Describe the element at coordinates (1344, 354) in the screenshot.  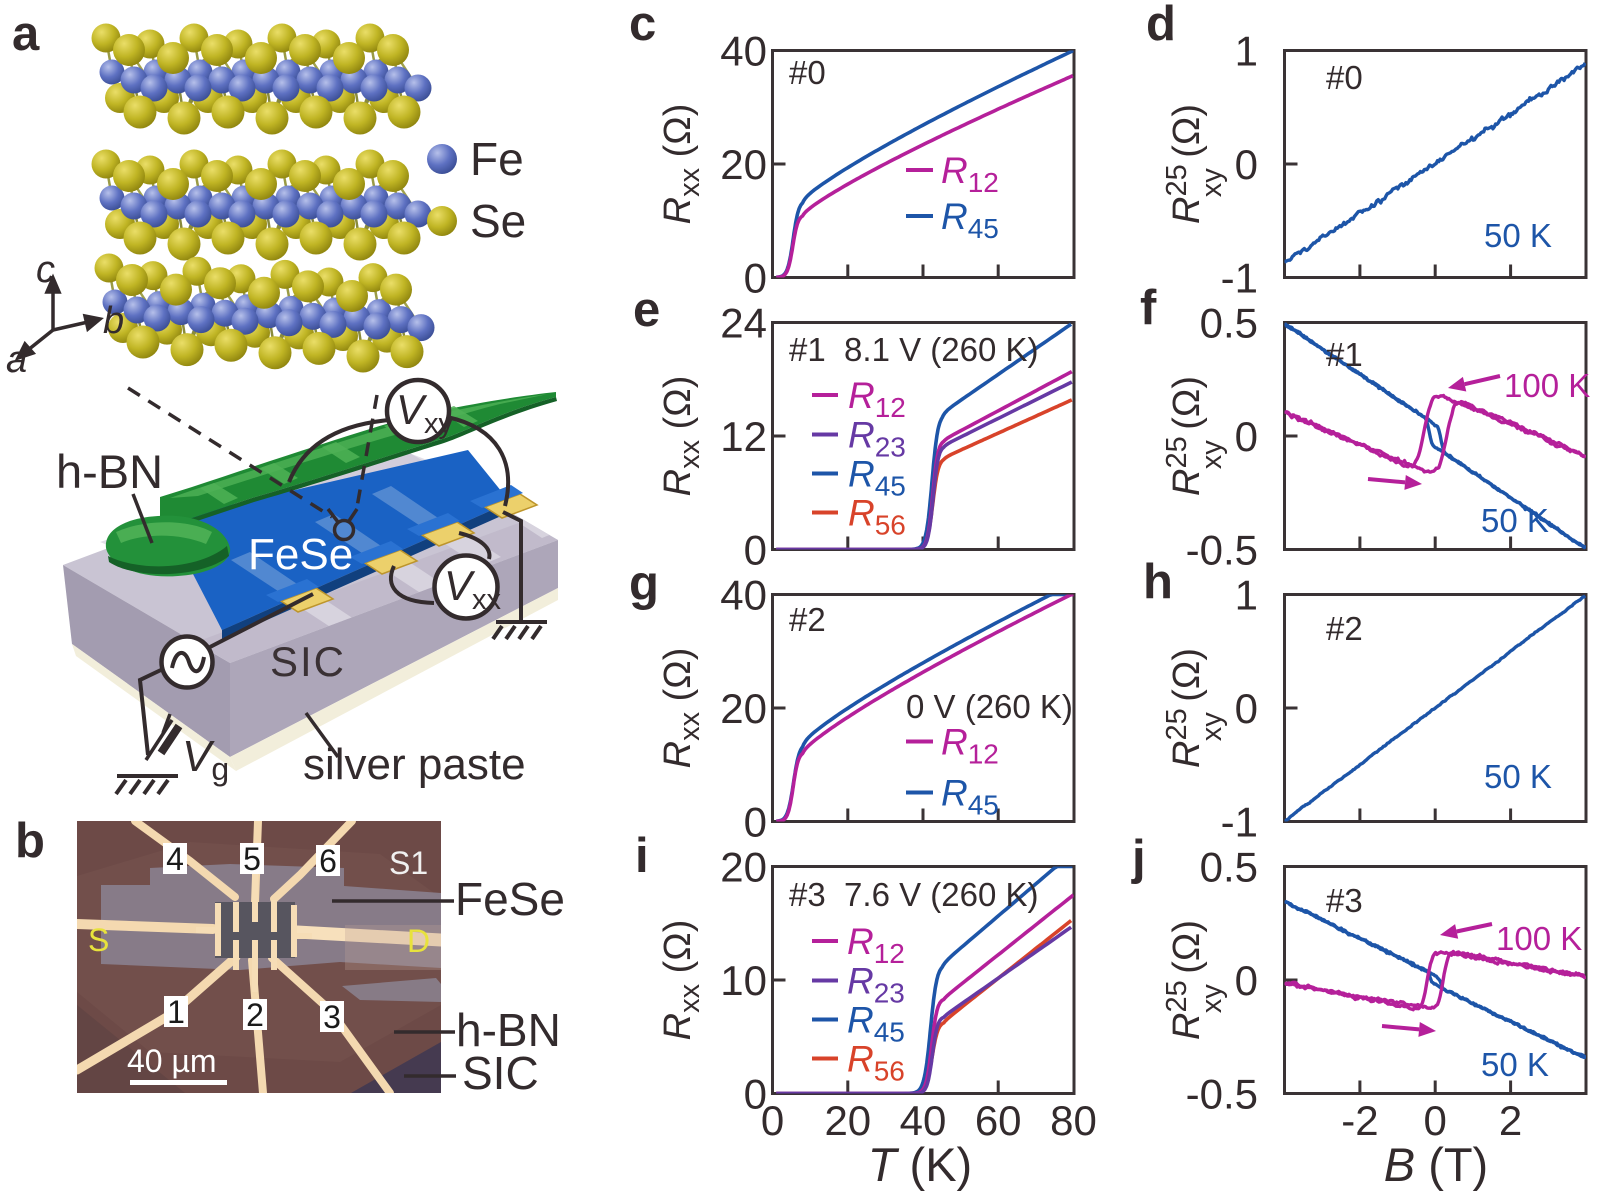
I see `svg-text: #1` at that location.